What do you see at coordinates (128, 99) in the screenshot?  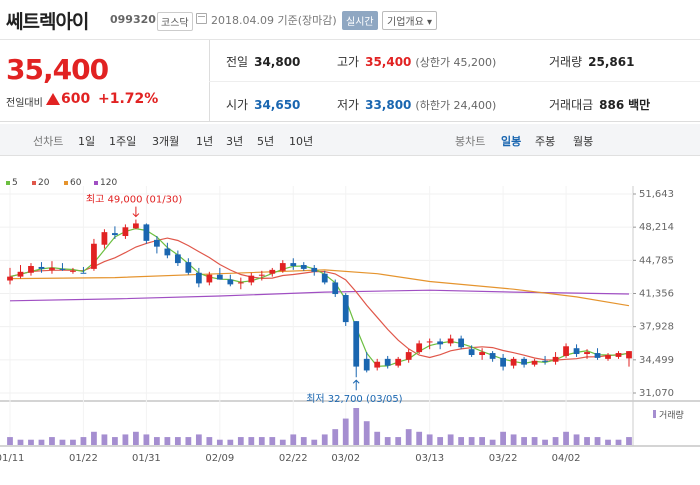 I see `change-percent: +1.72%` at bounding box center [128, 99].